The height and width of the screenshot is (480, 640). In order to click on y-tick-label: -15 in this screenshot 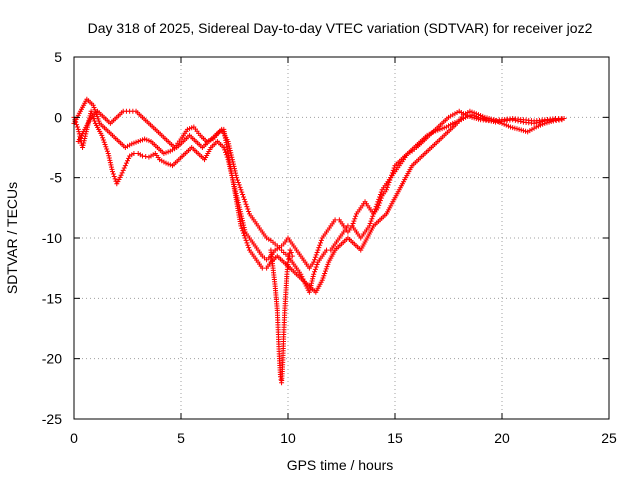, I will do `click(52, 298)`.